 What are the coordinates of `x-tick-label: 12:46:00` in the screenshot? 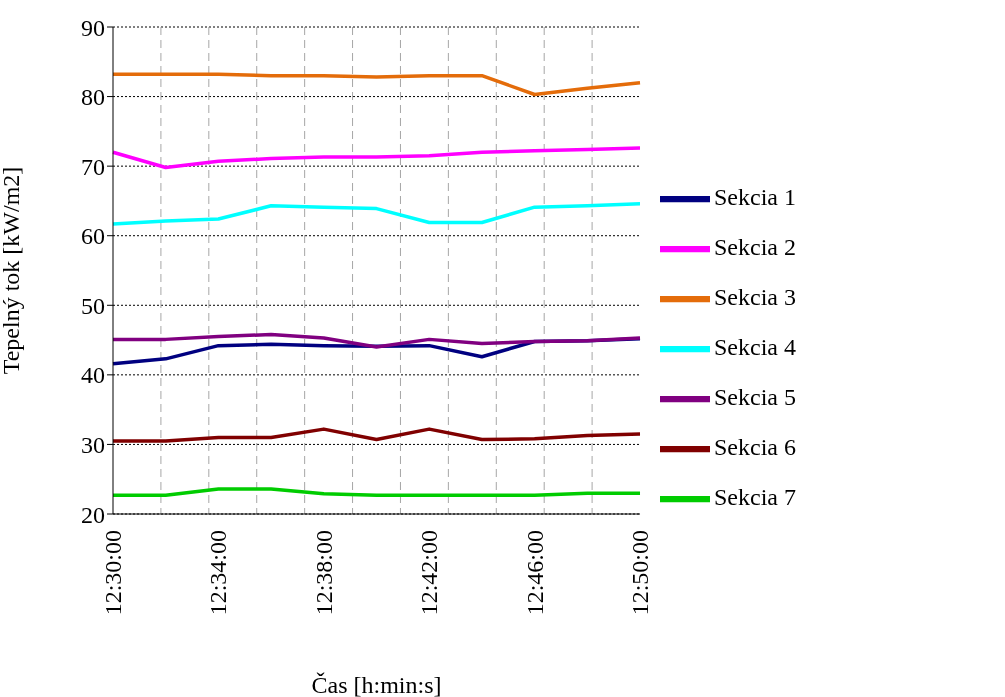 It's located at (534, 573).